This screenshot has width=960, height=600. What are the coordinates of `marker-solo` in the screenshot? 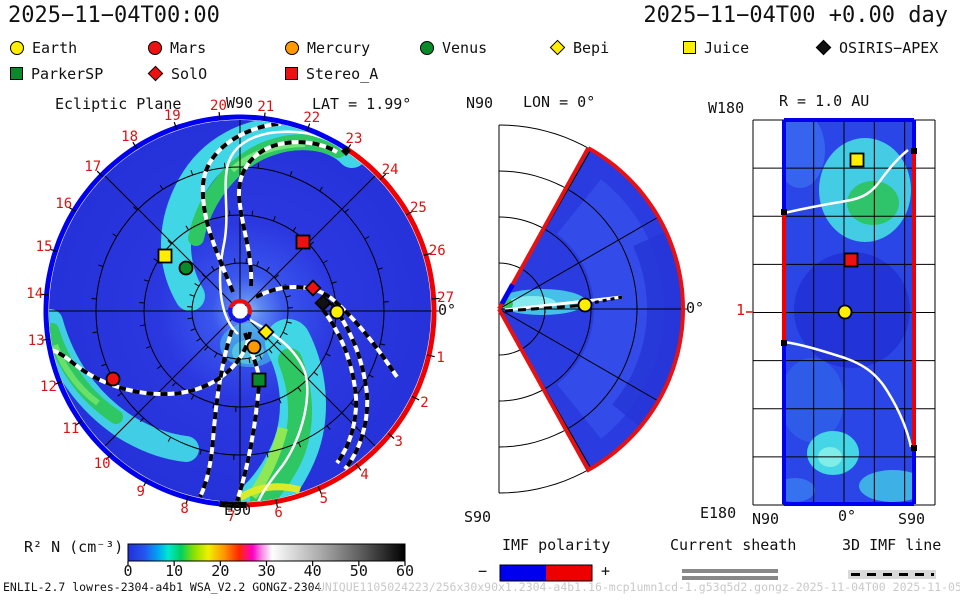 It's located at (313, 288).